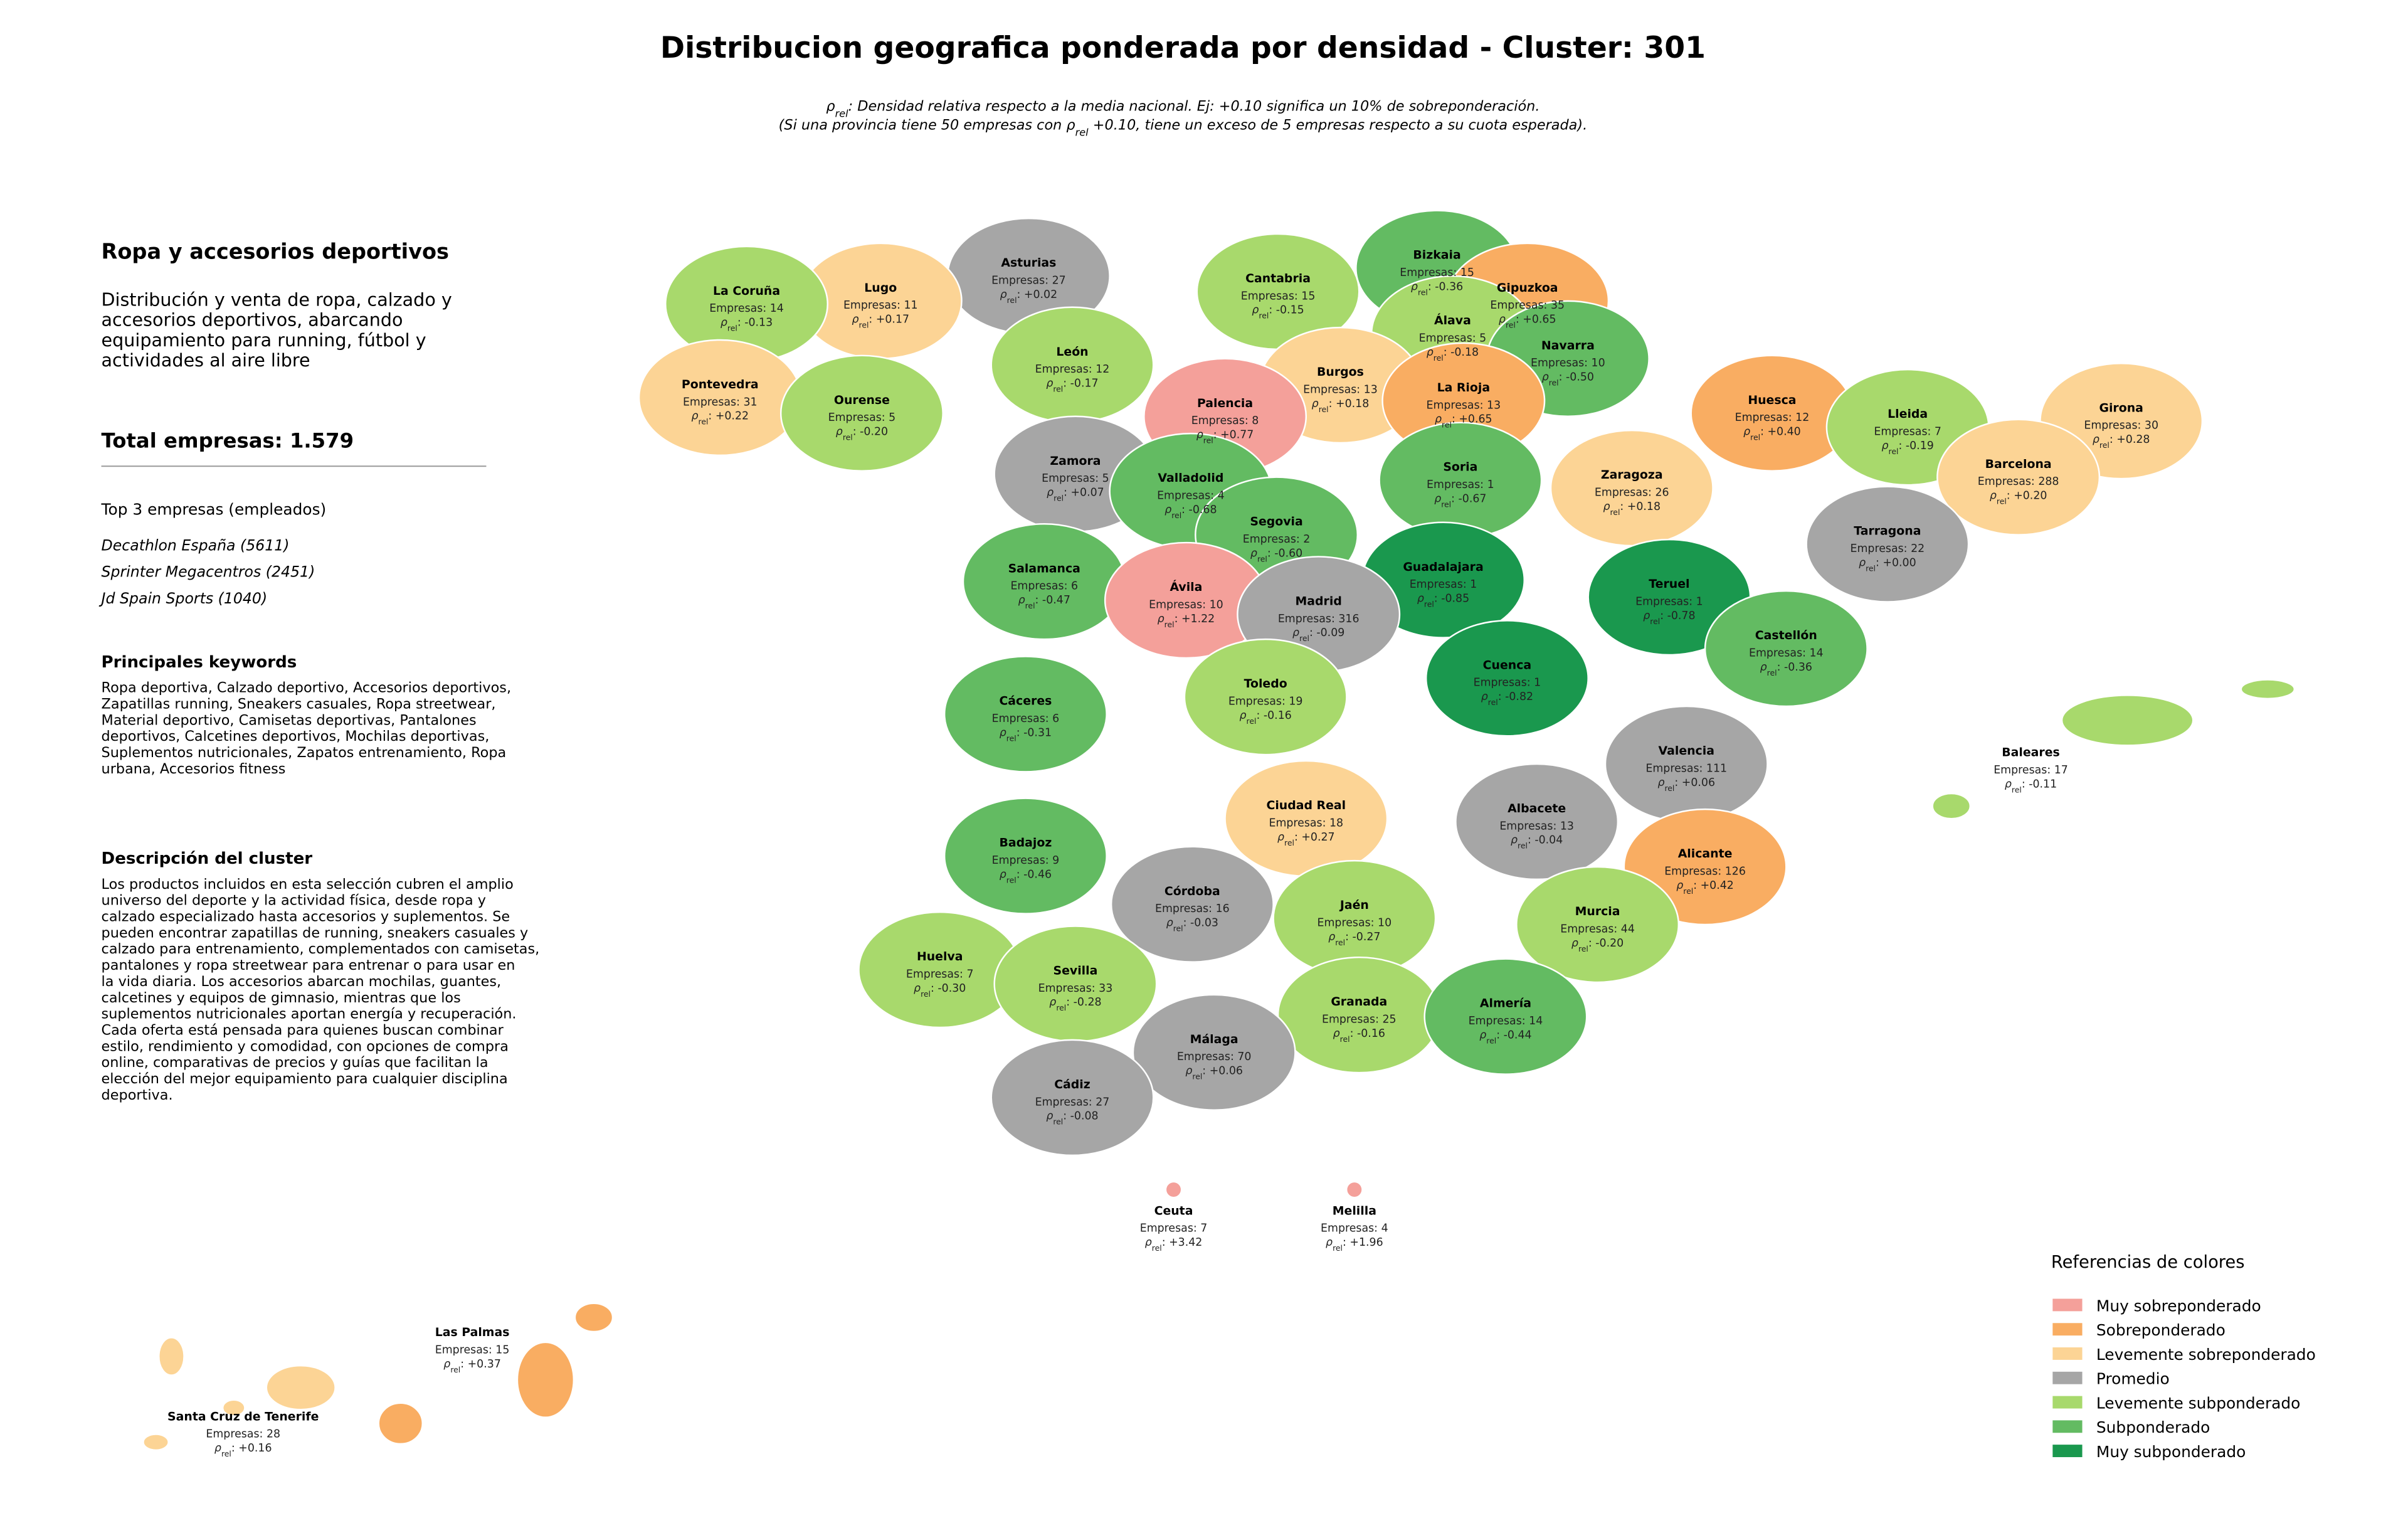 The height and width of the screenshot is (1528, 2408). I want to click on province-name: Bizkaia, so click(1436, 255).